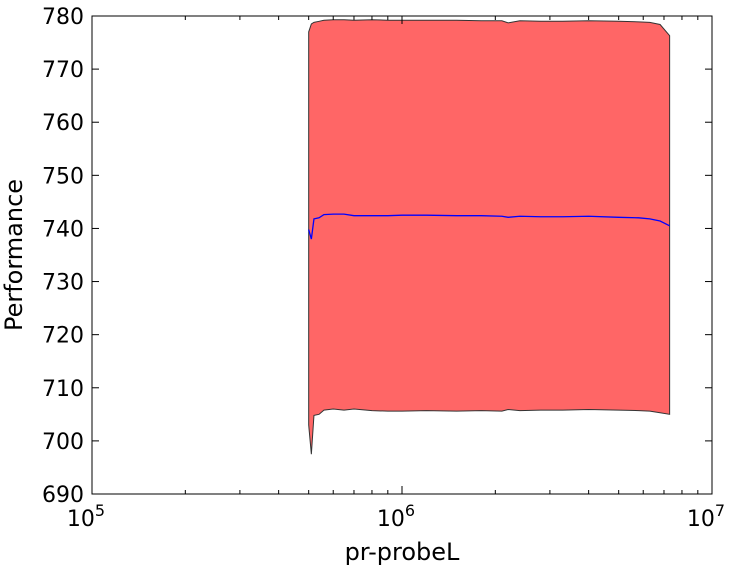 This screenshot has width=737, height=571. I want to click on y-tick-label: 780, so click(63, 17).